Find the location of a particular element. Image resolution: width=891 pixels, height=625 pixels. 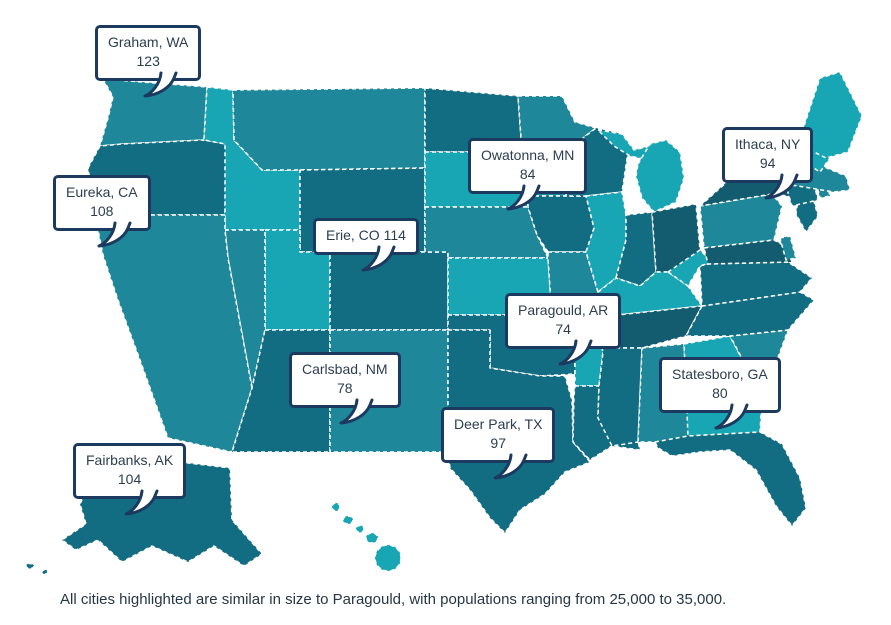

callout-value: 74 is located at coordinates (563, 329).